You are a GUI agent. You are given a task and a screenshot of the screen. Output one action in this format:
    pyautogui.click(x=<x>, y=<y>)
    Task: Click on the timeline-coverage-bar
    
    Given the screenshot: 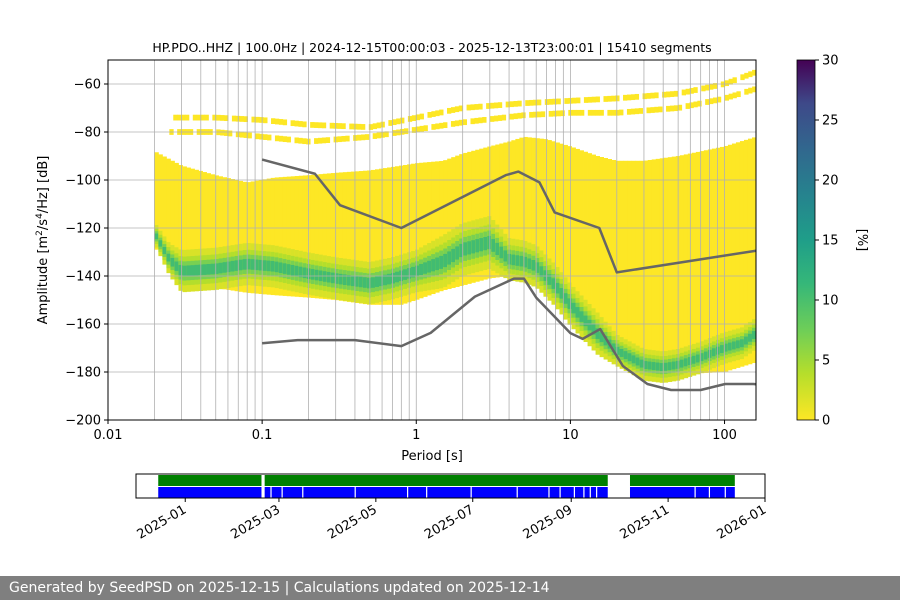 What is the action you would take?
    pyautogui.click(x=210, y=480)
    